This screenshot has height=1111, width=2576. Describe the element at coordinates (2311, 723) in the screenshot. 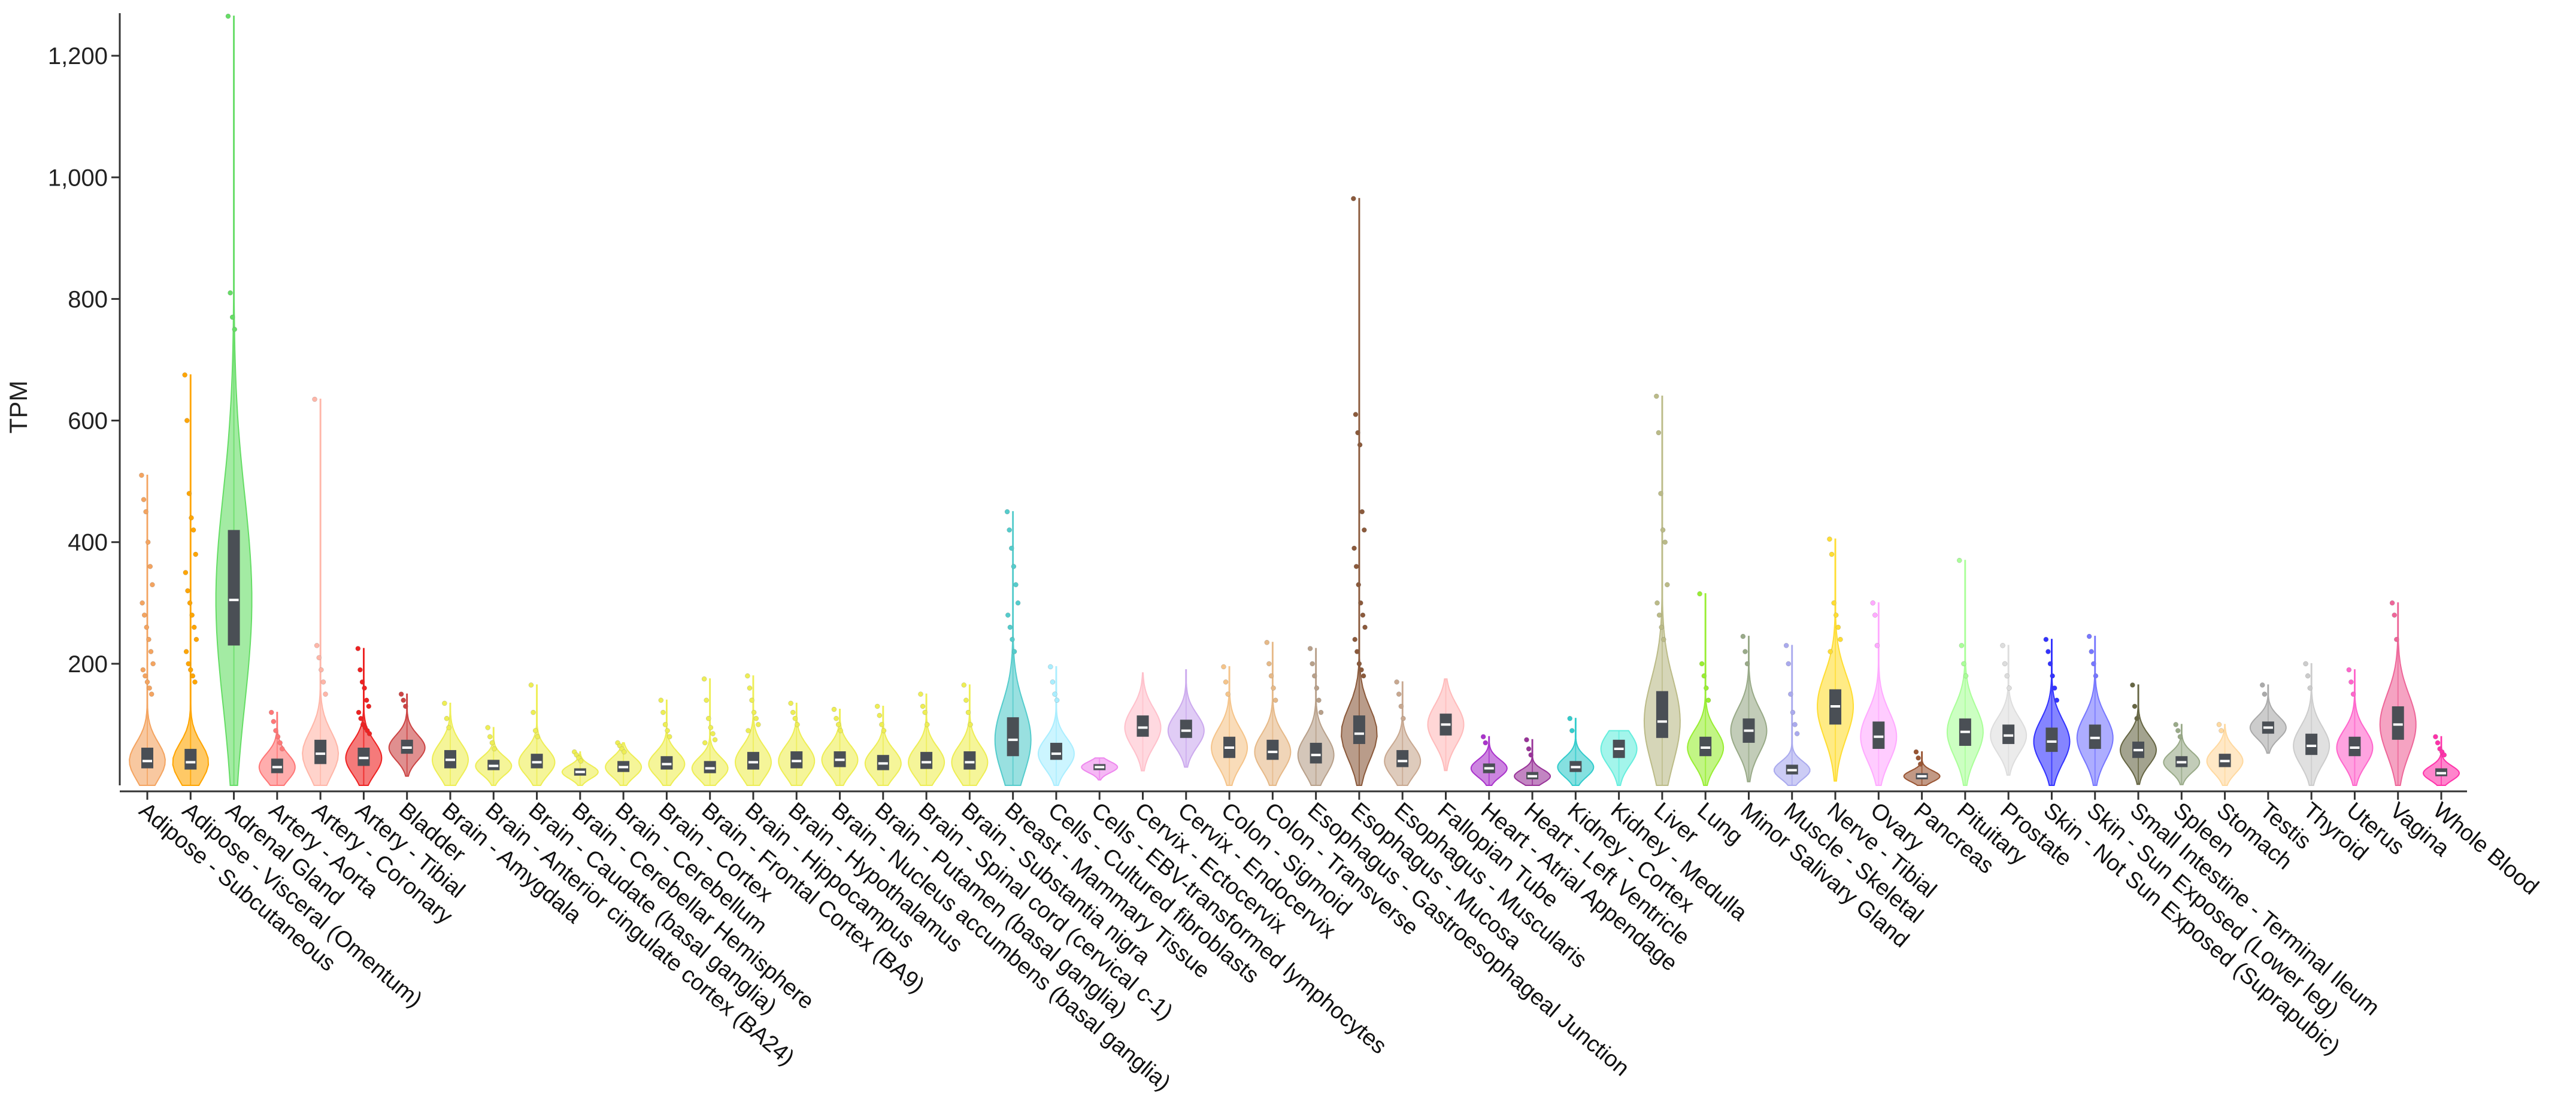

I see `violin-thyroid` at that location.